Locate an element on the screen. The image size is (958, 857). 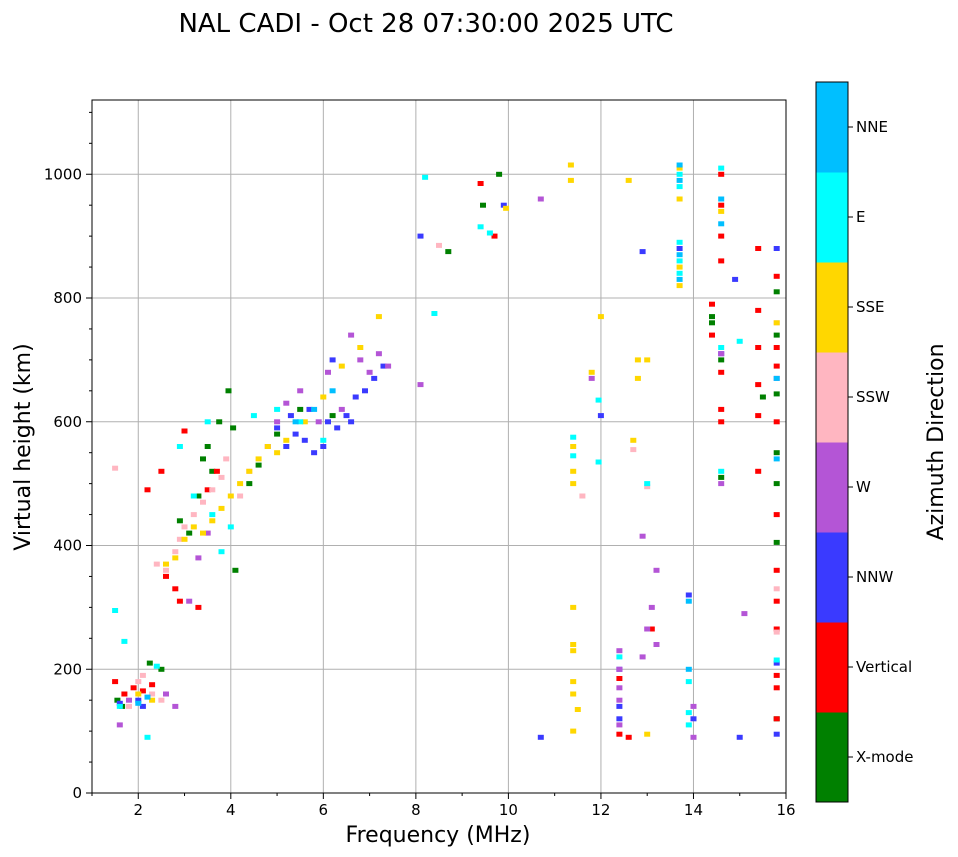
chart-title: NAL CADI - Oct 28 07:30:00 2025 UTC is located at coordinates (425, 24).